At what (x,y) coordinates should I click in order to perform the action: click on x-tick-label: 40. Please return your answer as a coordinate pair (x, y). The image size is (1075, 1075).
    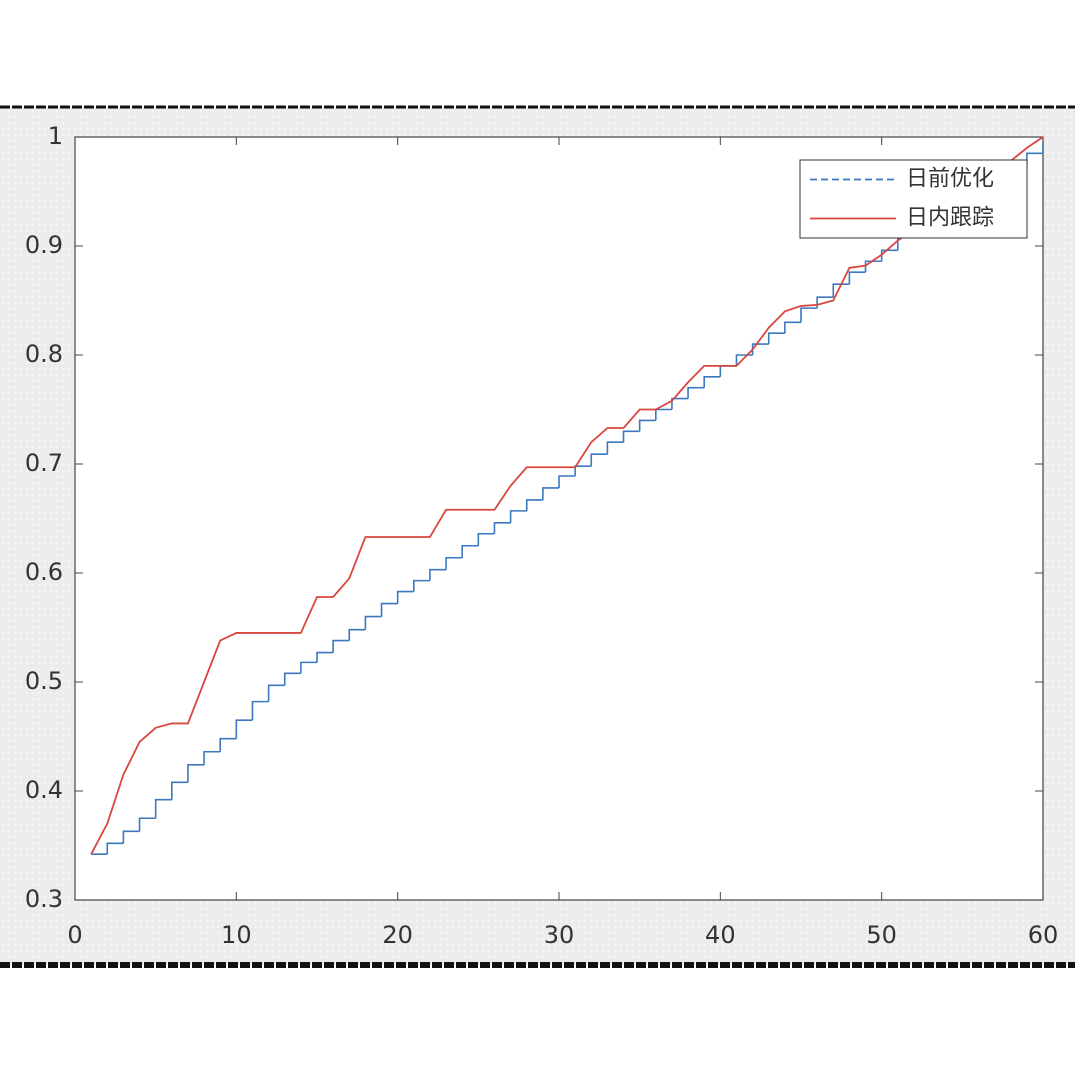
    Looking at the image, I should click on (720, 935).